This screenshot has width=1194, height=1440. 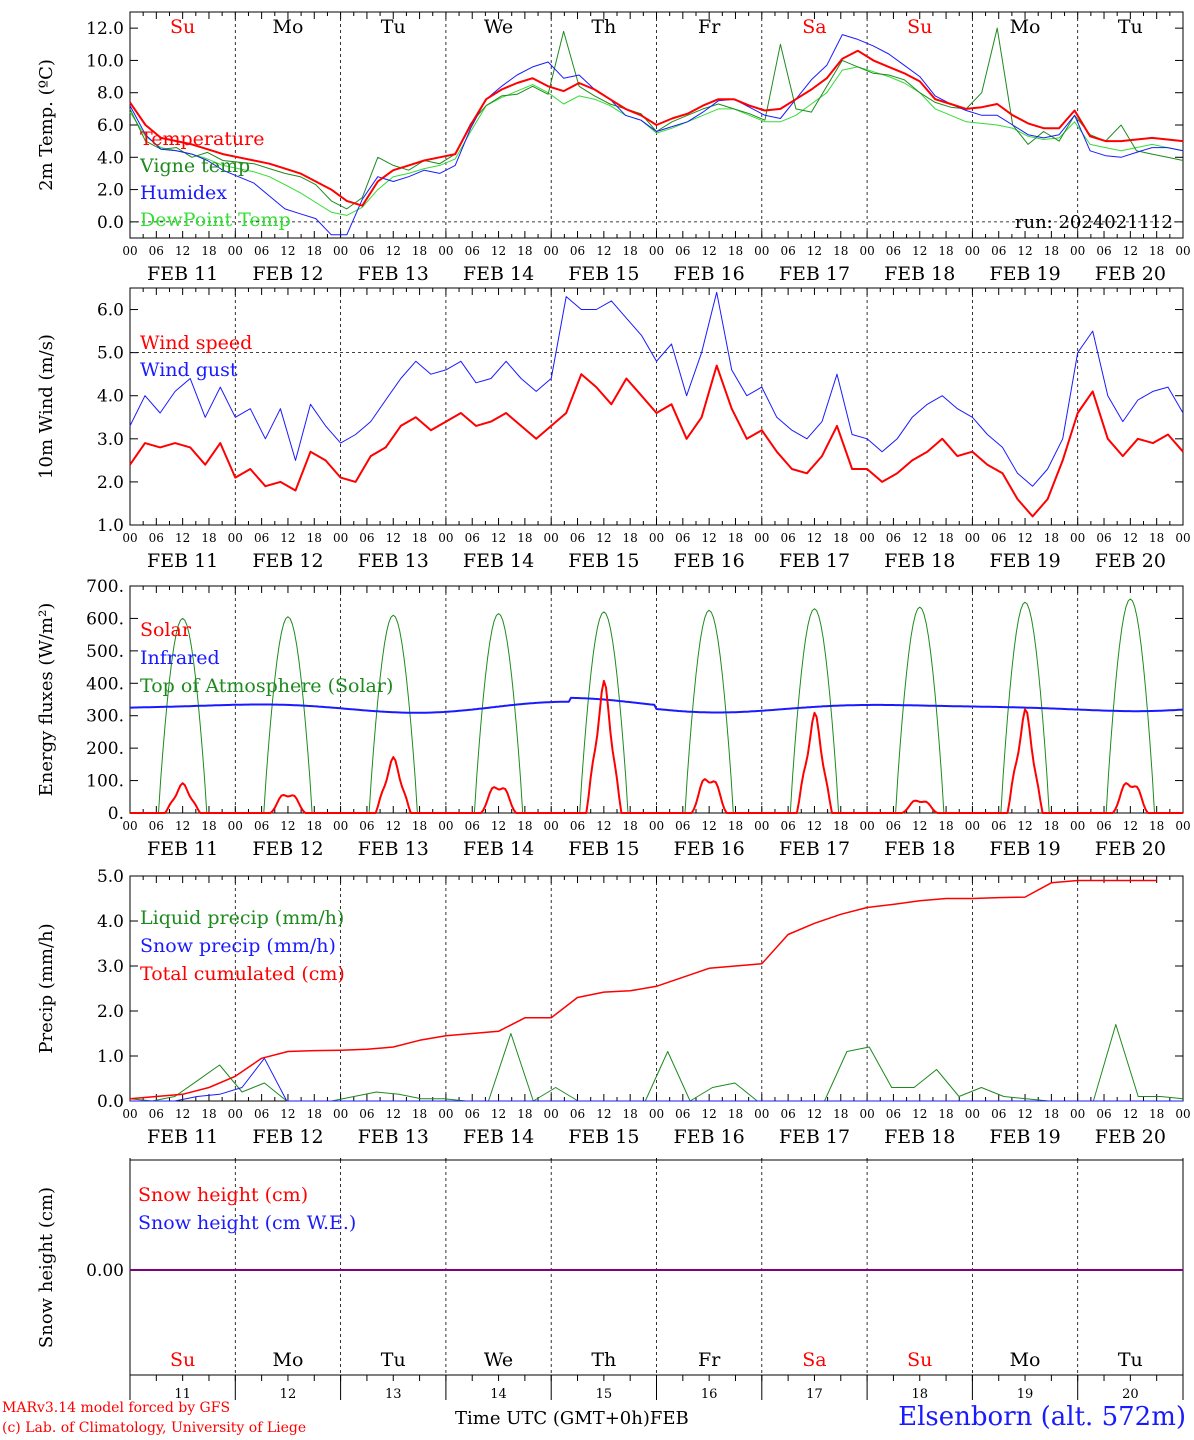 I want to click on day-number-label: 19, so click(x=1025, y=1393).